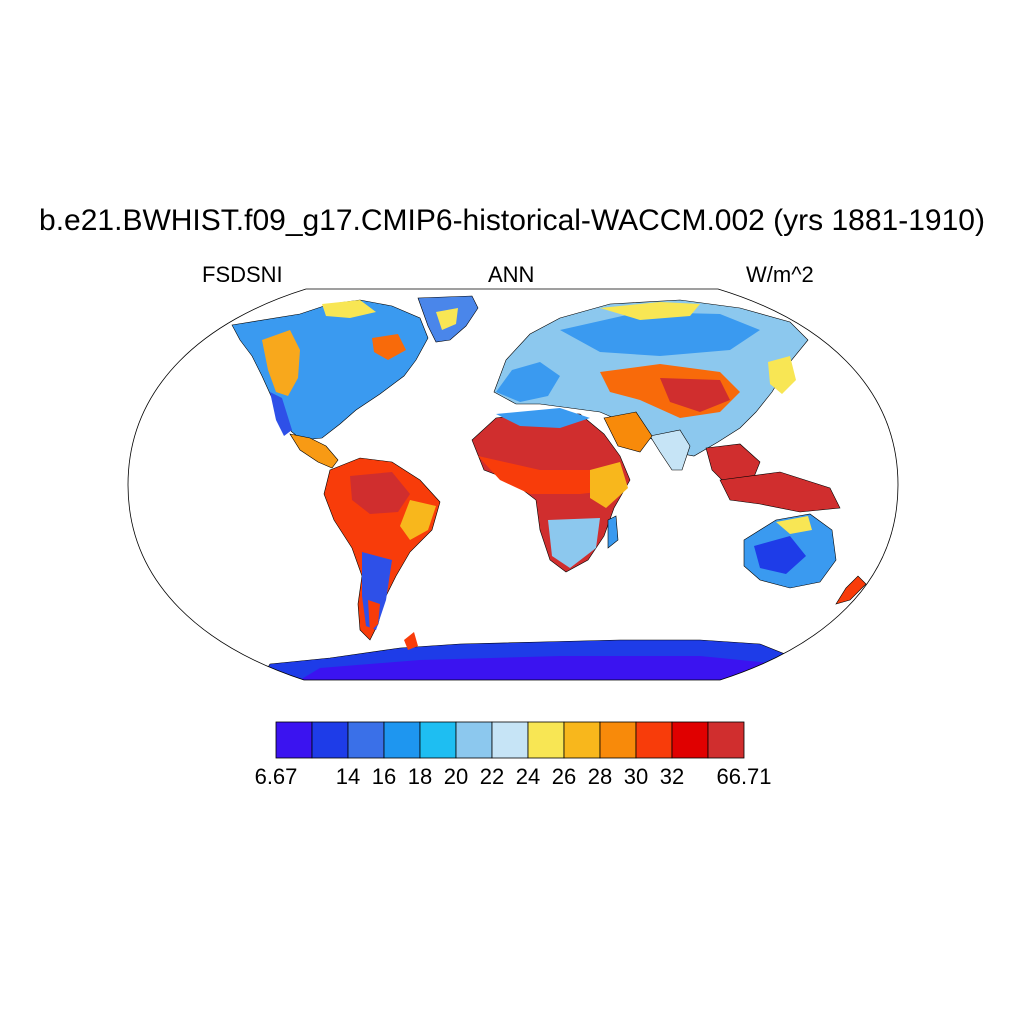 This screenshot has width=1024, height=1024. I want to click on maritime-continent-region, so click(780, 492).